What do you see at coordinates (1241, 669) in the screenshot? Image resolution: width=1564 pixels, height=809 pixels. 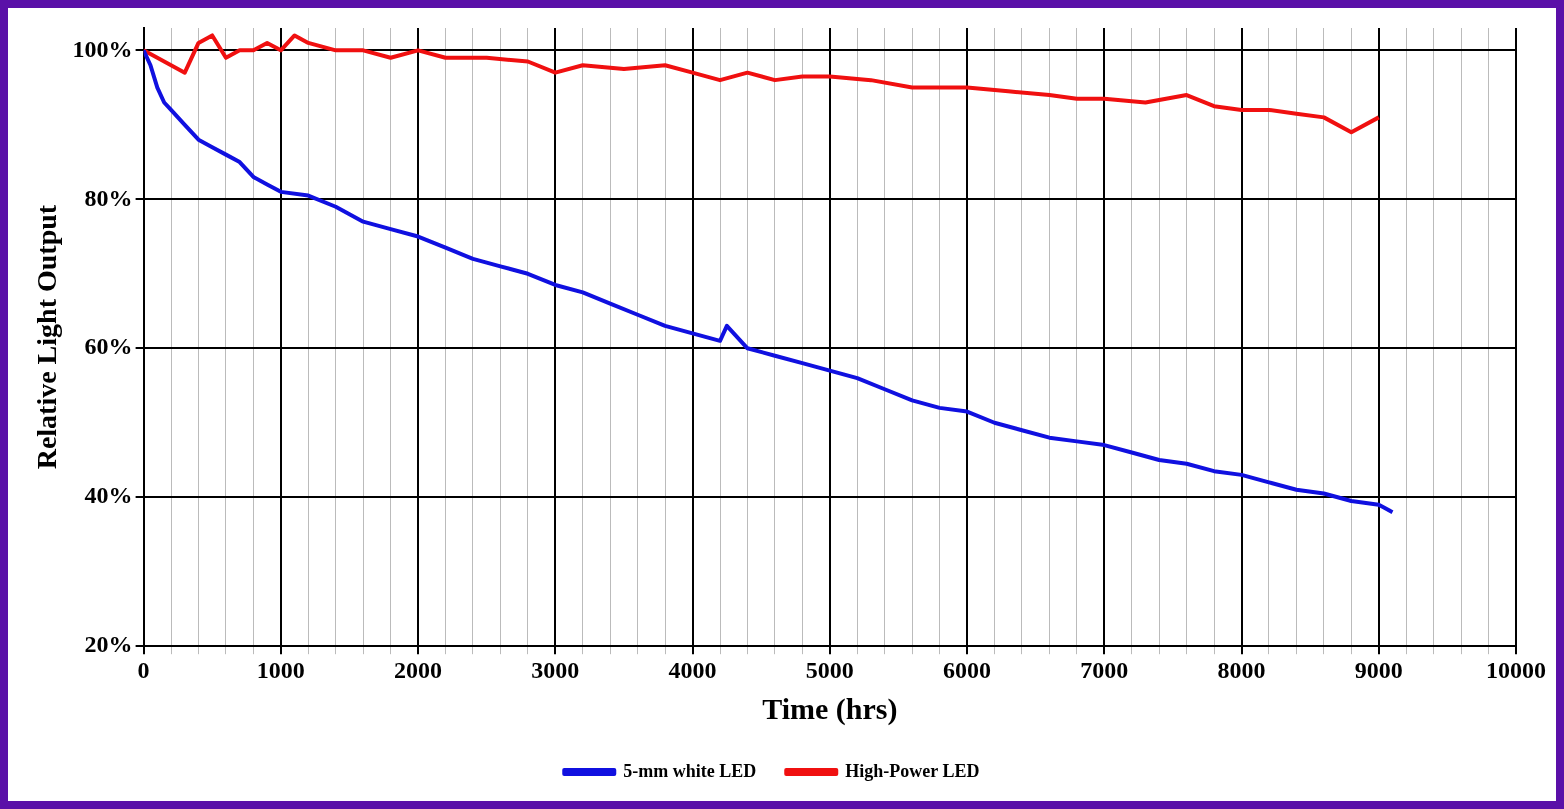 I see `x-tick-label: 8000` at bounding box center [1241, 669].